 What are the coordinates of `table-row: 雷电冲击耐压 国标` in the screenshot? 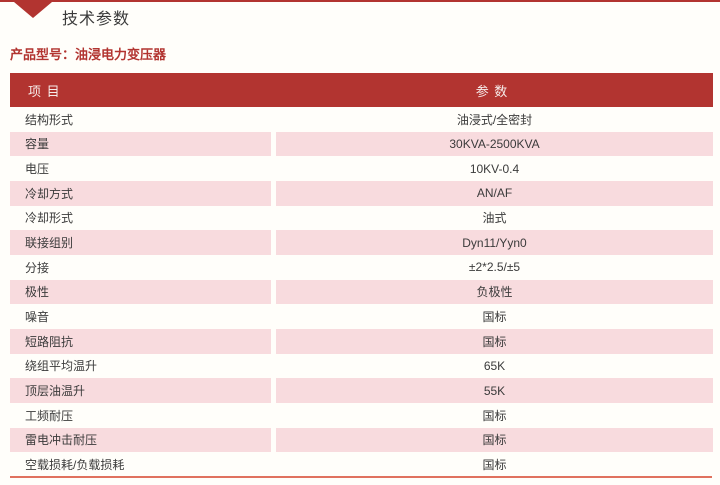 It's located at (361, 440).